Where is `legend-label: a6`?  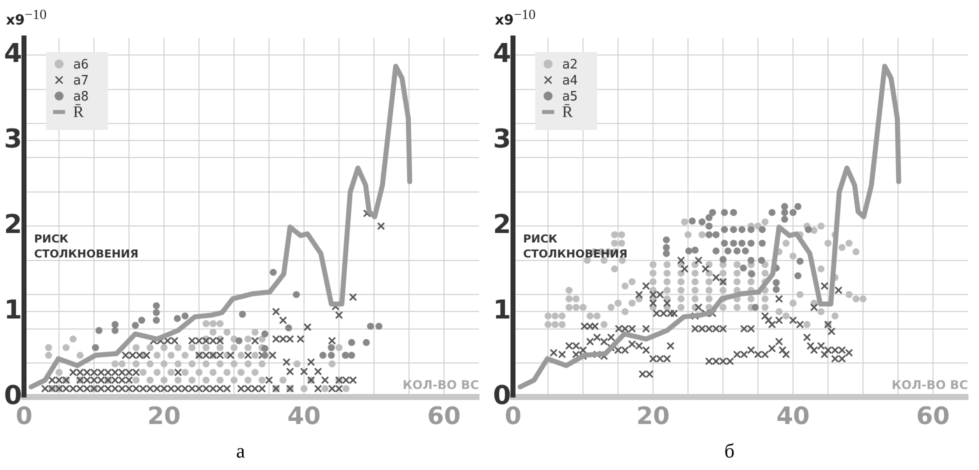 legend-label: a6 is located at coordinates (81, 64).